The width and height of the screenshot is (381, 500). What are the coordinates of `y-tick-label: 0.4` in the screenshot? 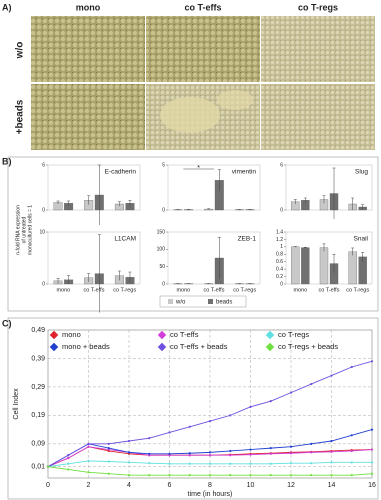 It's located at (279, 269).